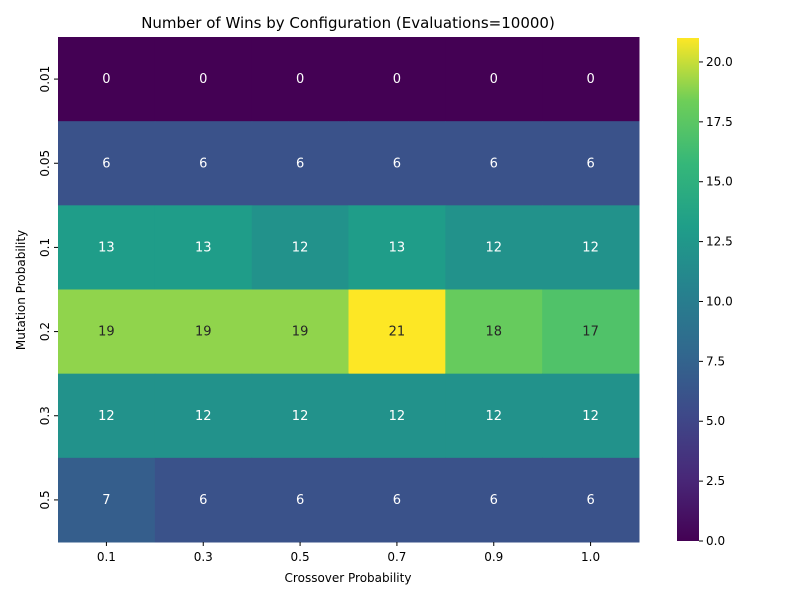 This screenshot has height=600, width=800. Describe the element at coordinates (348, 578) in the screenshot. I see `x-axis-label: Crossover Probability` at that location.